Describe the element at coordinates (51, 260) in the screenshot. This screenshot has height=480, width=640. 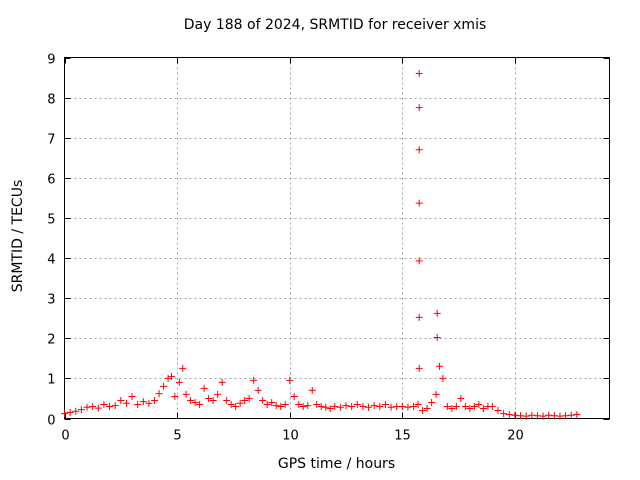
I see `y-tick-label: 4` at that location.